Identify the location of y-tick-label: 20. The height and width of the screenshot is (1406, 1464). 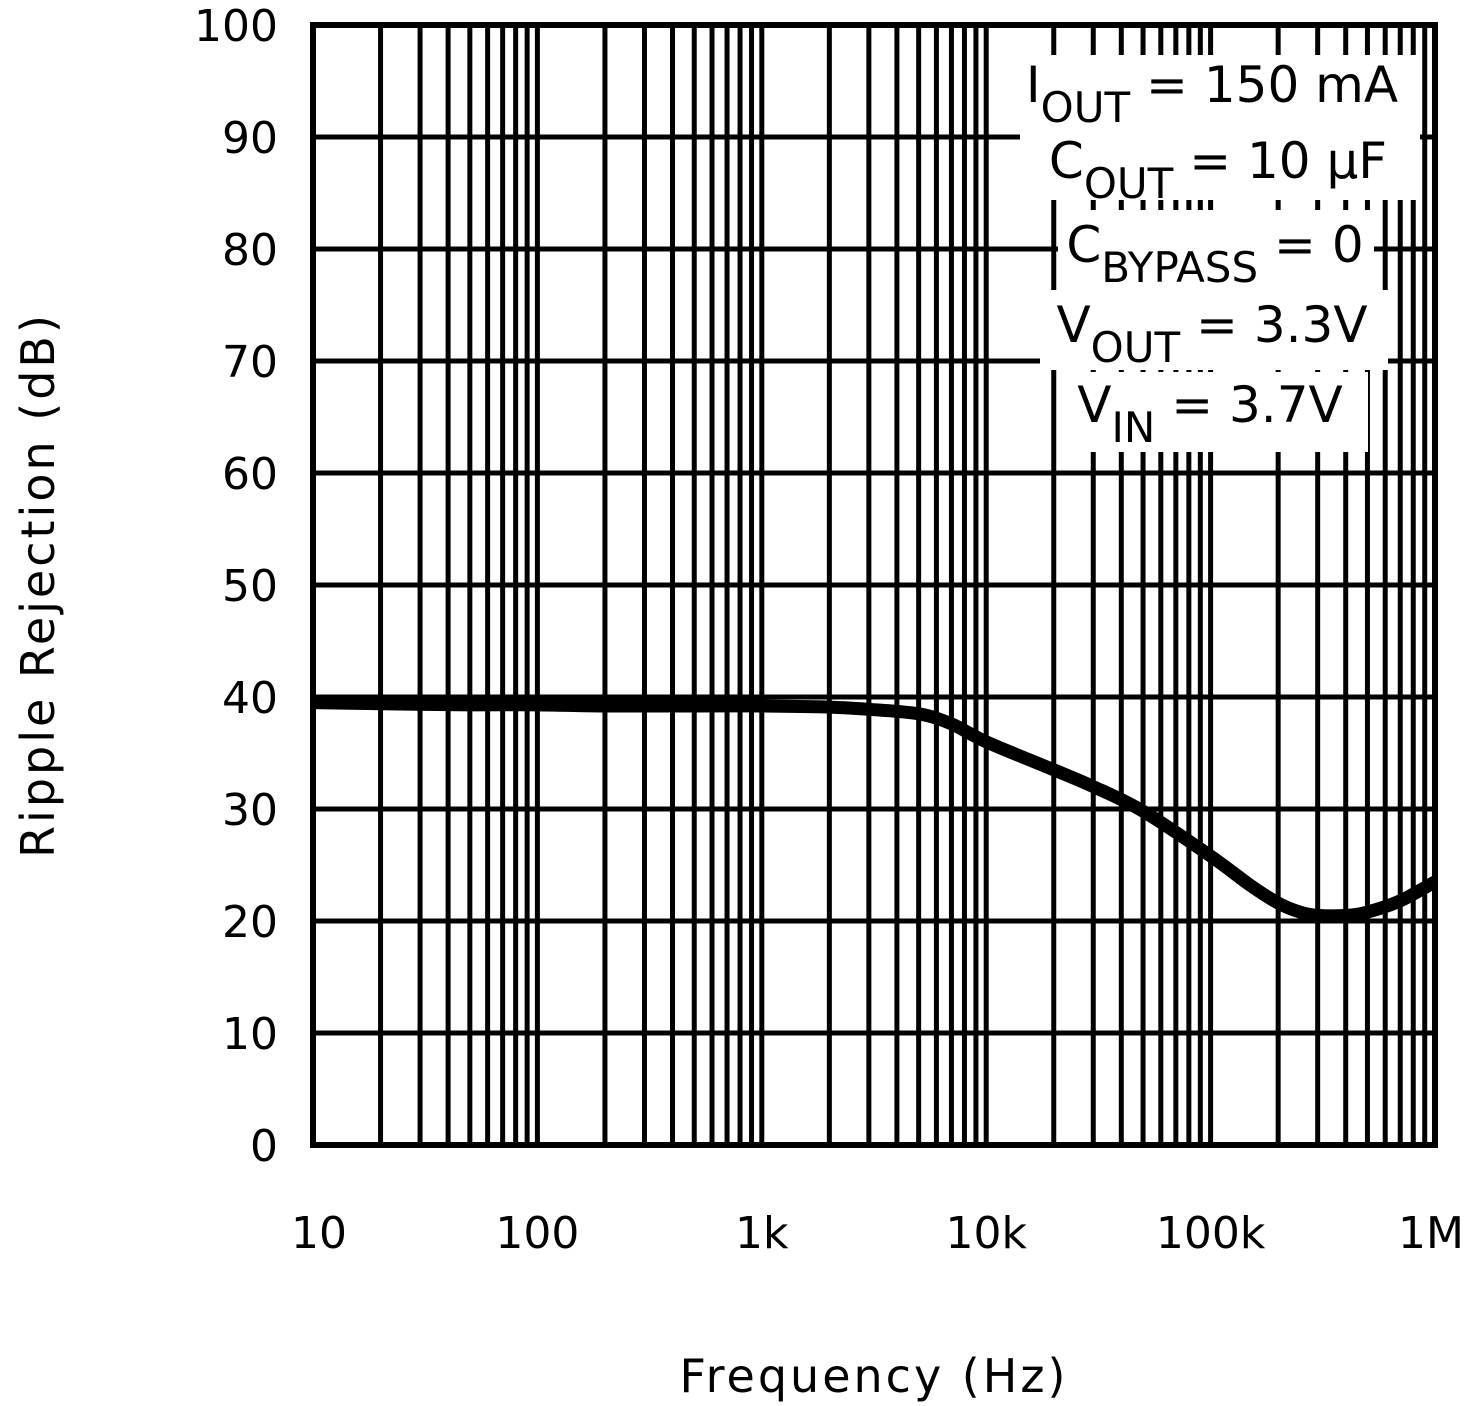
(250, 922).